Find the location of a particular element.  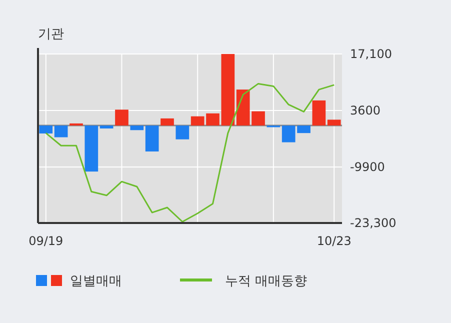

legend-label: 누적 매매동향 is located at coordinates (266, 281).